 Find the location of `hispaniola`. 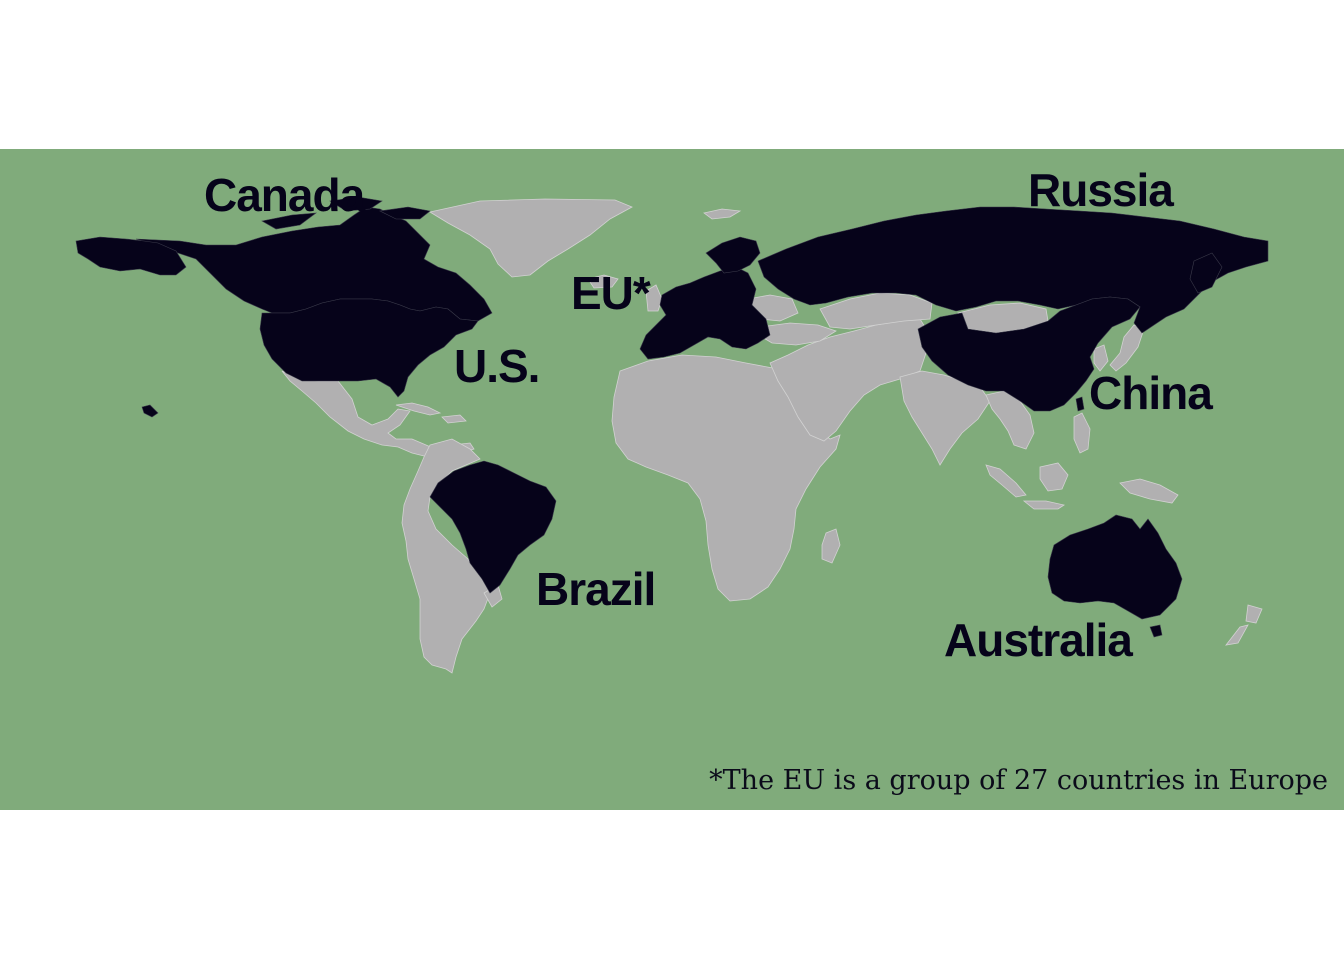

hispaniola is located at coordinates (454, 419).